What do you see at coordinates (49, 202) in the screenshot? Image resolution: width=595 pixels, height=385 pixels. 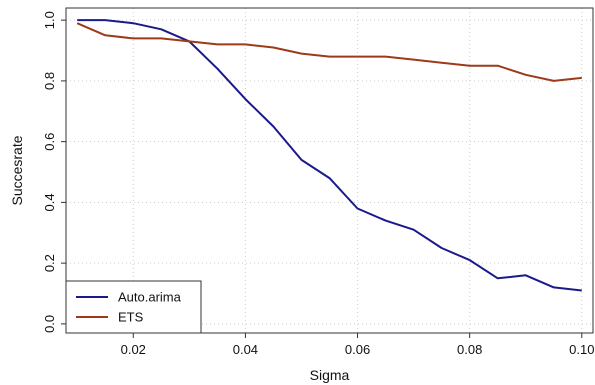 I see `y-tick-label: 0.4` at bounding box center [49, 202].